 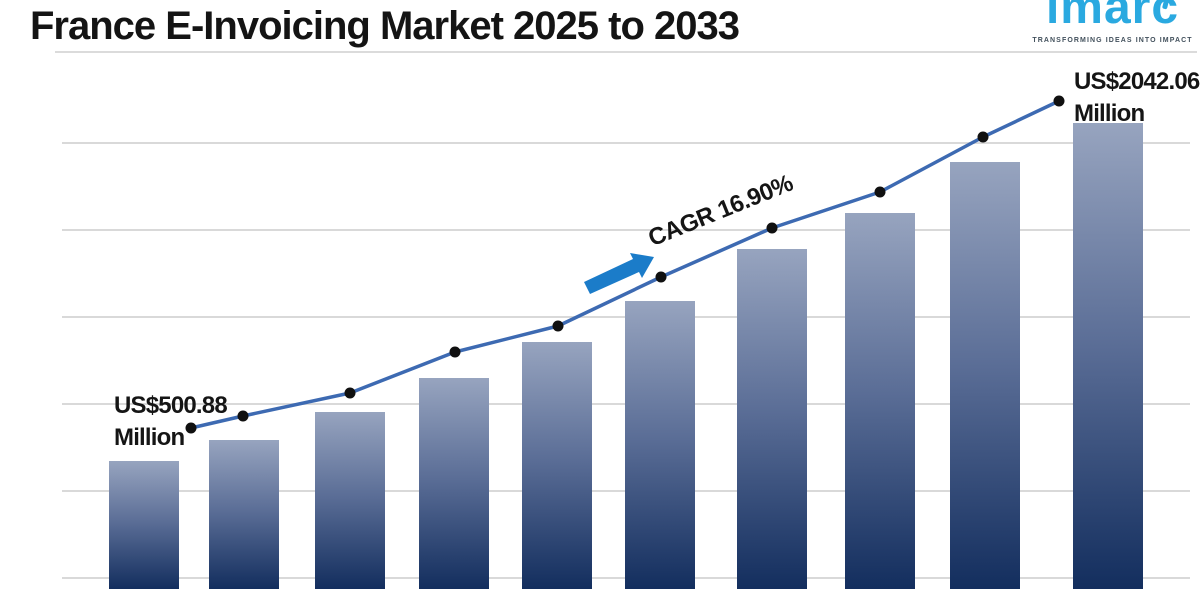 I want to click on start-value-unit: Million, so click(x=149, y=437).